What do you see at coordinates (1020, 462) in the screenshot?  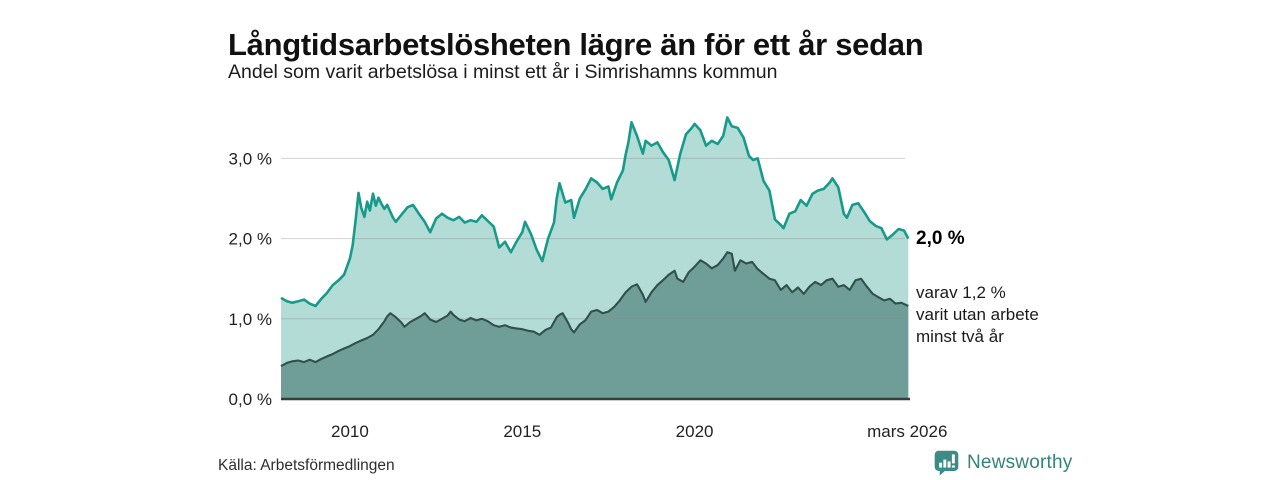 I see `newsworthy-wordmark: Newsworthy` at bounding box center [1020, 462].